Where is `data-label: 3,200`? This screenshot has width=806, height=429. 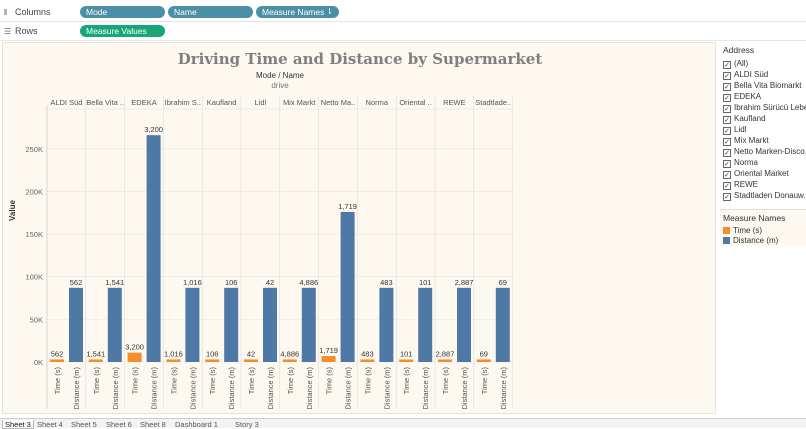
data-label: 3,200 is located at coordinates (134, 347).